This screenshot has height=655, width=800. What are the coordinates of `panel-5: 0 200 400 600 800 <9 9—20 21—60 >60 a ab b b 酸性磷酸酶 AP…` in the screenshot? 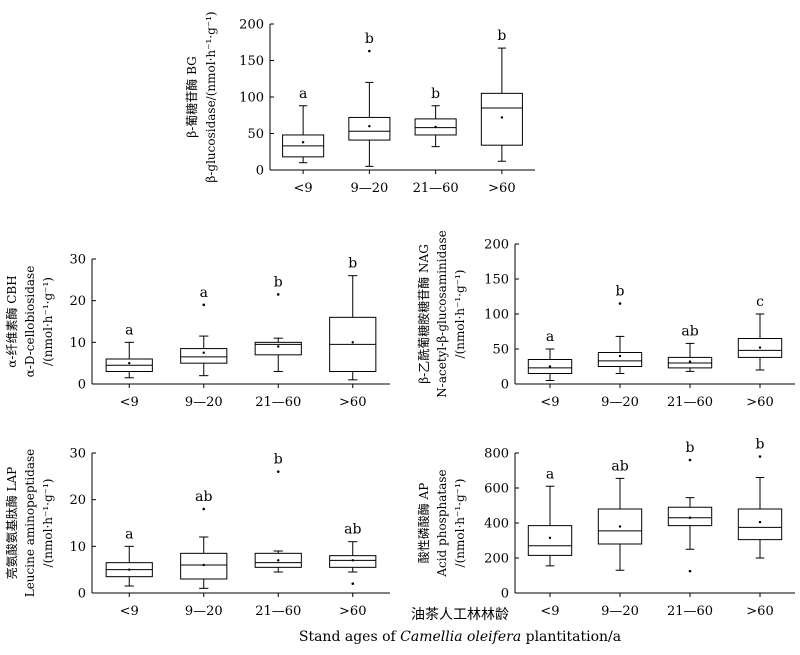 It's located at (605, 528).